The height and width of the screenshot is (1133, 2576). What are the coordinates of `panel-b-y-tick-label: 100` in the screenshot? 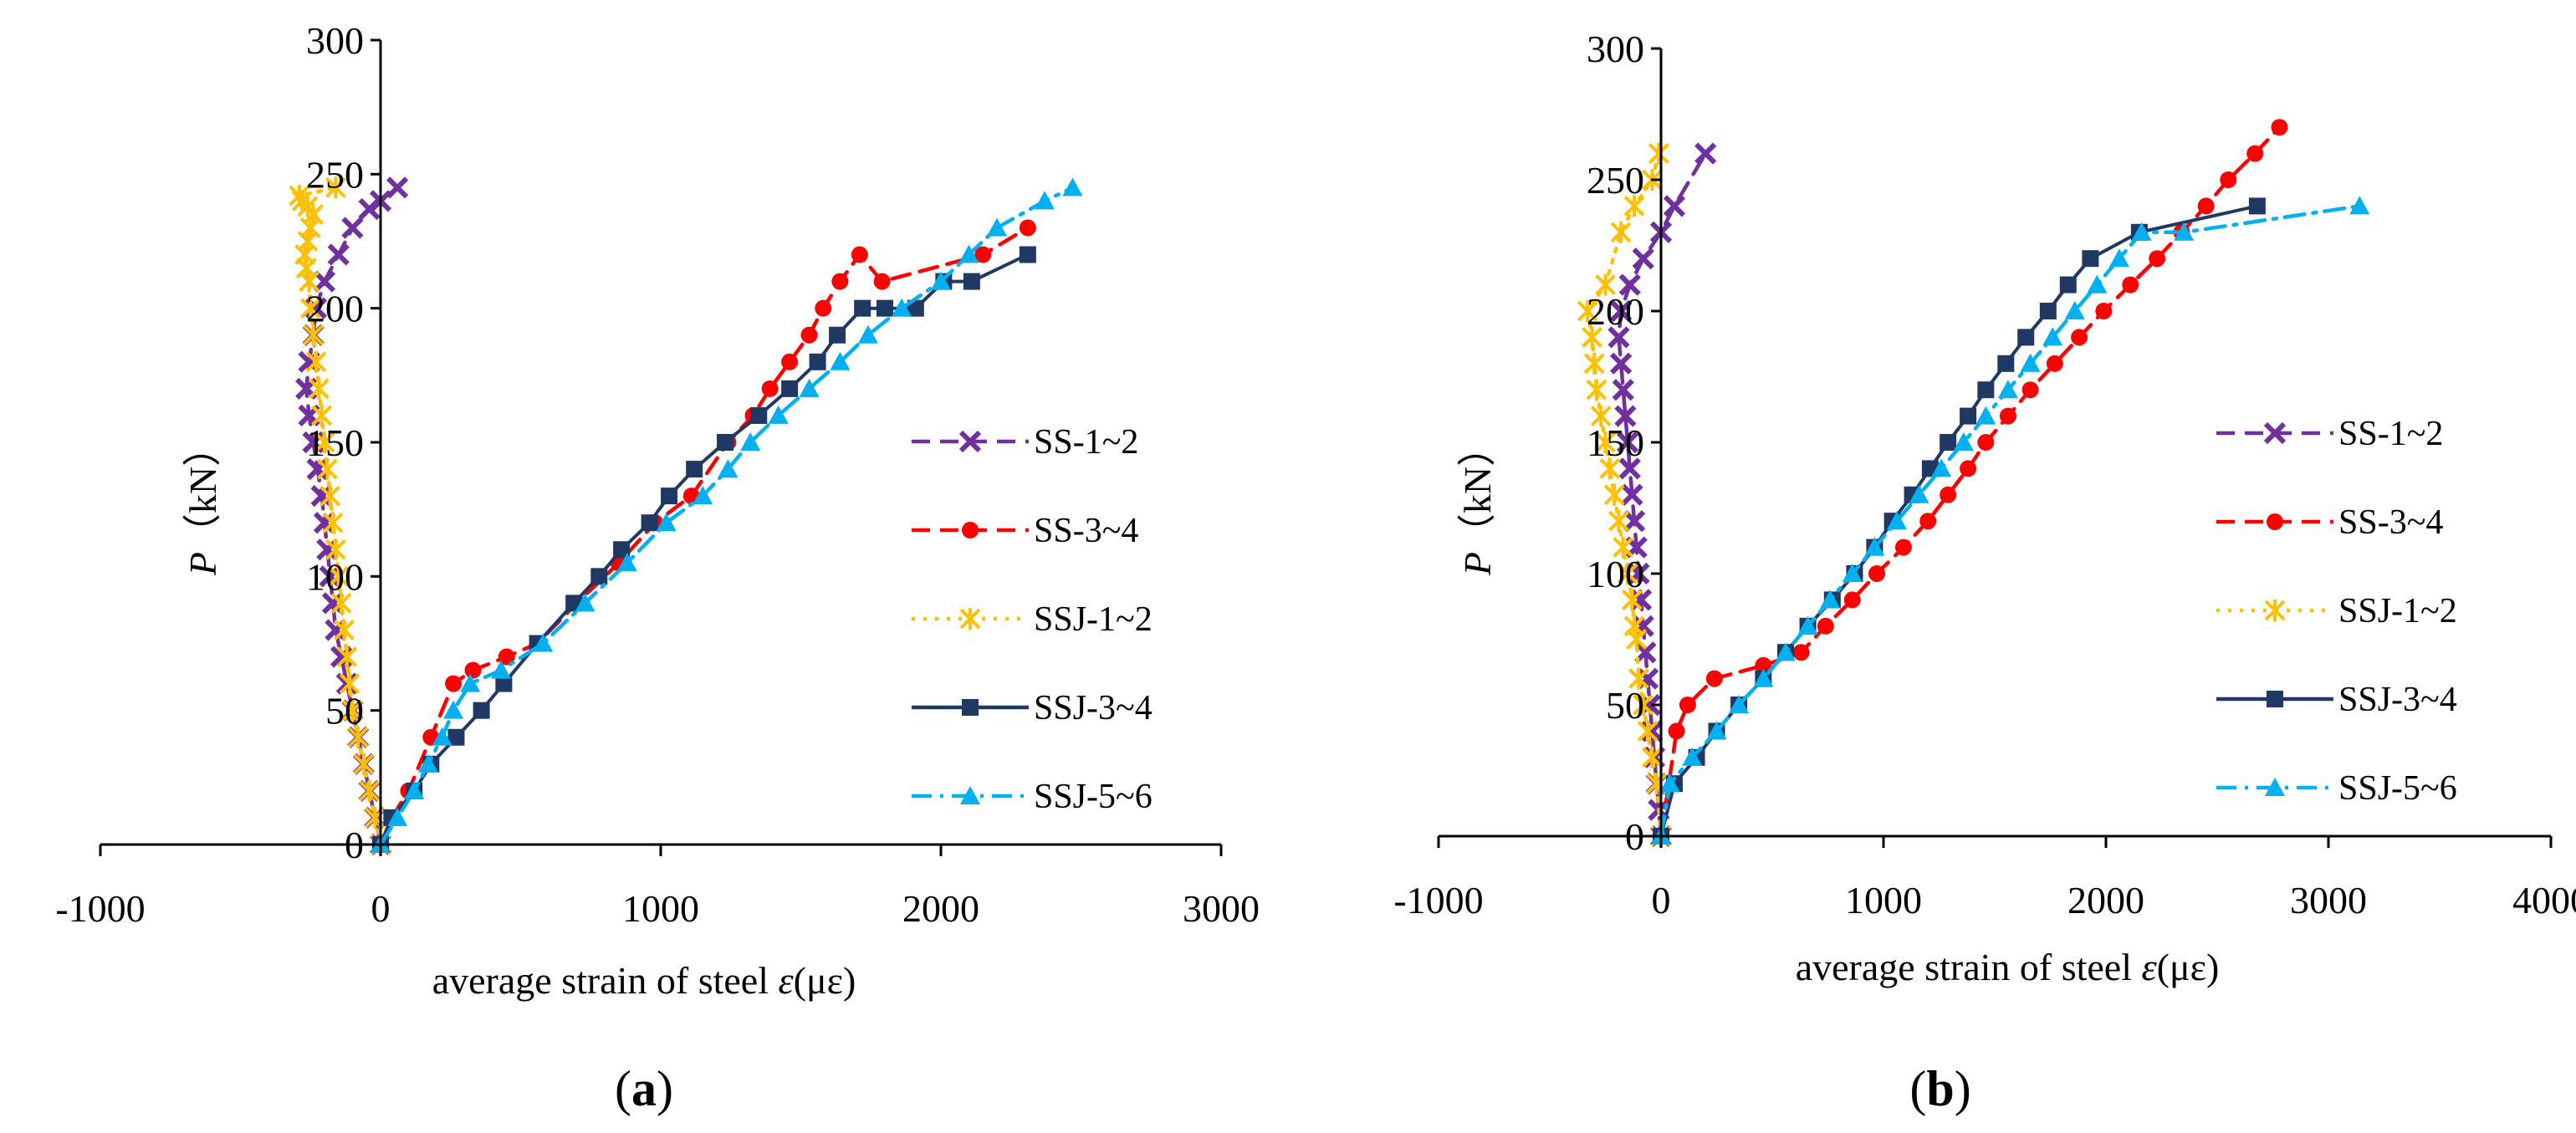 It's located at (1615, 574).